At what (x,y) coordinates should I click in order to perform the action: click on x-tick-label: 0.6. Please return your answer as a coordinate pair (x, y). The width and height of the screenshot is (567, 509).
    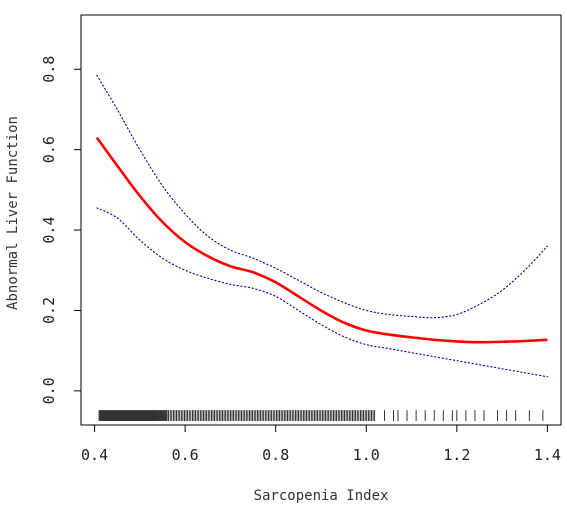
    Looking at the image, I should click on (185, 455).